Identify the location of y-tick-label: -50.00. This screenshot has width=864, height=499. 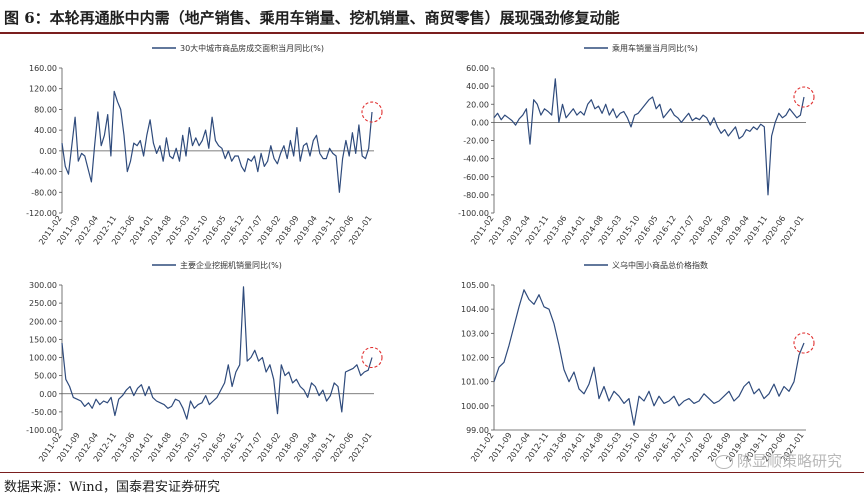
(44, 412).